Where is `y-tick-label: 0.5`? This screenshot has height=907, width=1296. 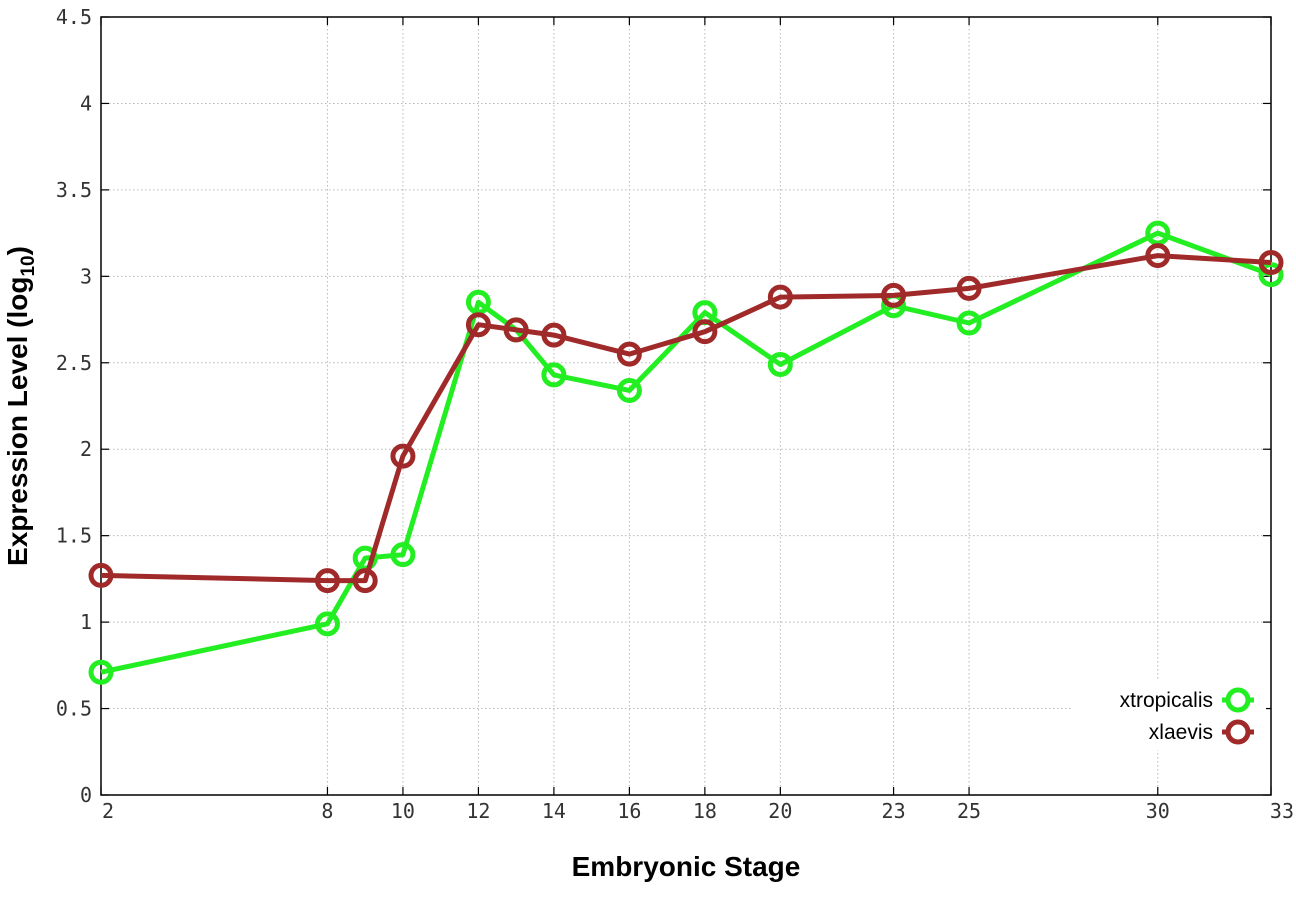
y-tick-label: 0.5 is located at coordinates (74, 709).